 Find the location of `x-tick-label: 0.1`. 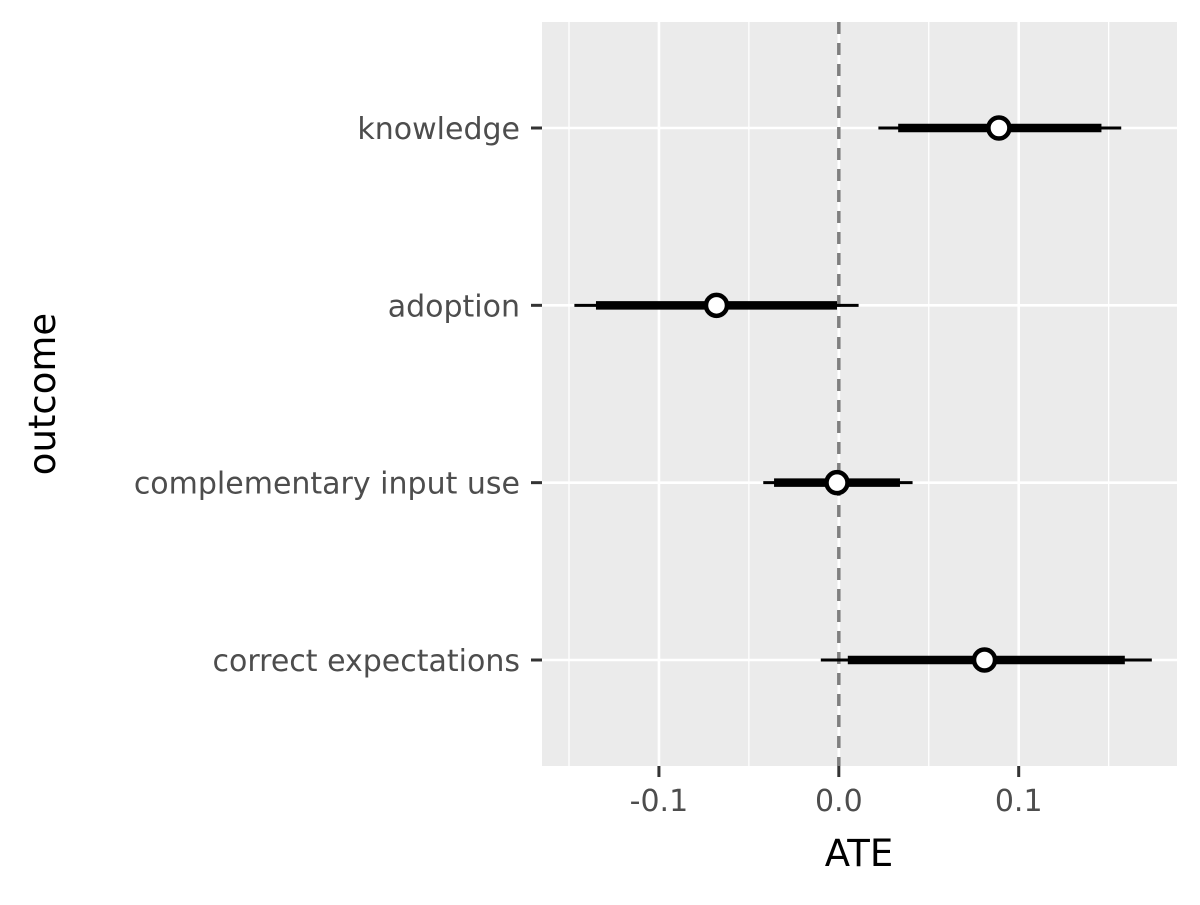

x-tick-label: 0.1 is located at coordinates (1019, 801).